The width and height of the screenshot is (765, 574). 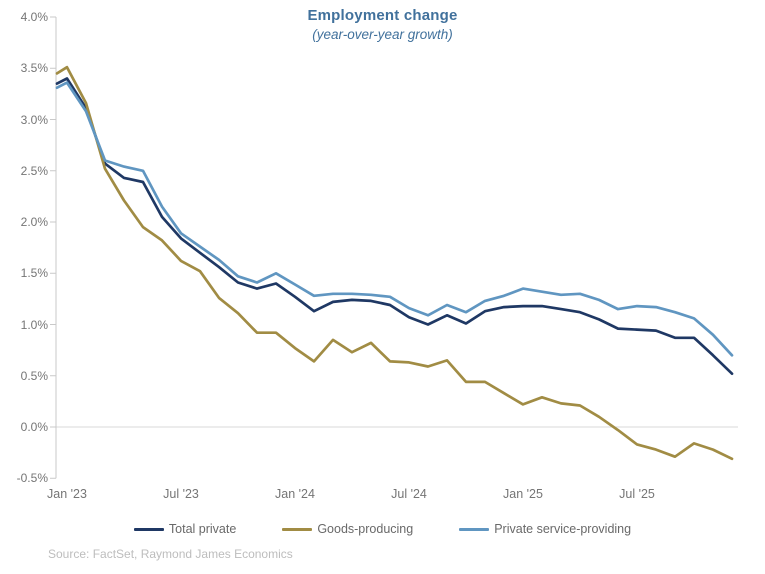 I want to click on legend-label: Goods-producing, so click(x=365, y=529).